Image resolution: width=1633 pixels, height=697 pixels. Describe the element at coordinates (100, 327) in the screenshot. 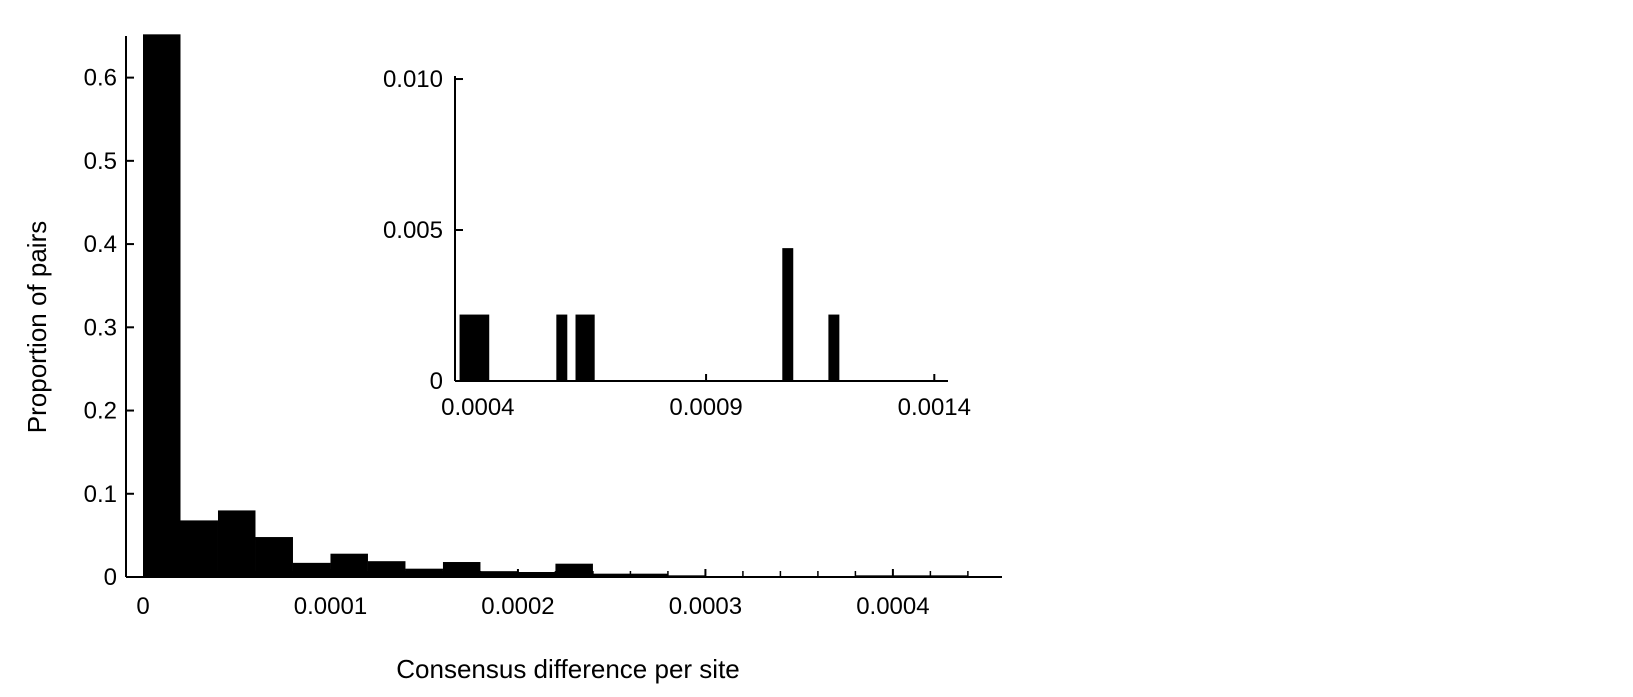

I see `y-tick-label: 0.3` at that location.